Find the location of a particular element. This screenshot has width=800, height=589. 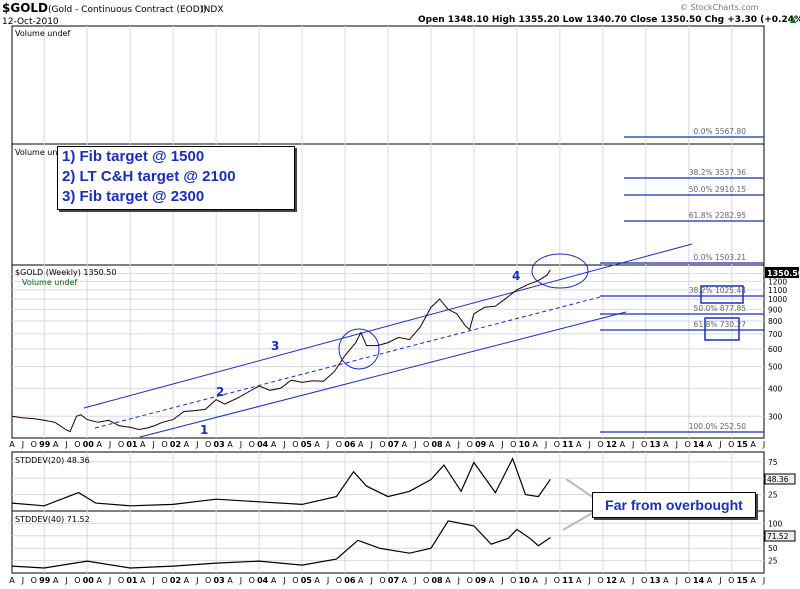

fib-level-label: 50.0% 2910.15 is located at coordinates (717, 189).